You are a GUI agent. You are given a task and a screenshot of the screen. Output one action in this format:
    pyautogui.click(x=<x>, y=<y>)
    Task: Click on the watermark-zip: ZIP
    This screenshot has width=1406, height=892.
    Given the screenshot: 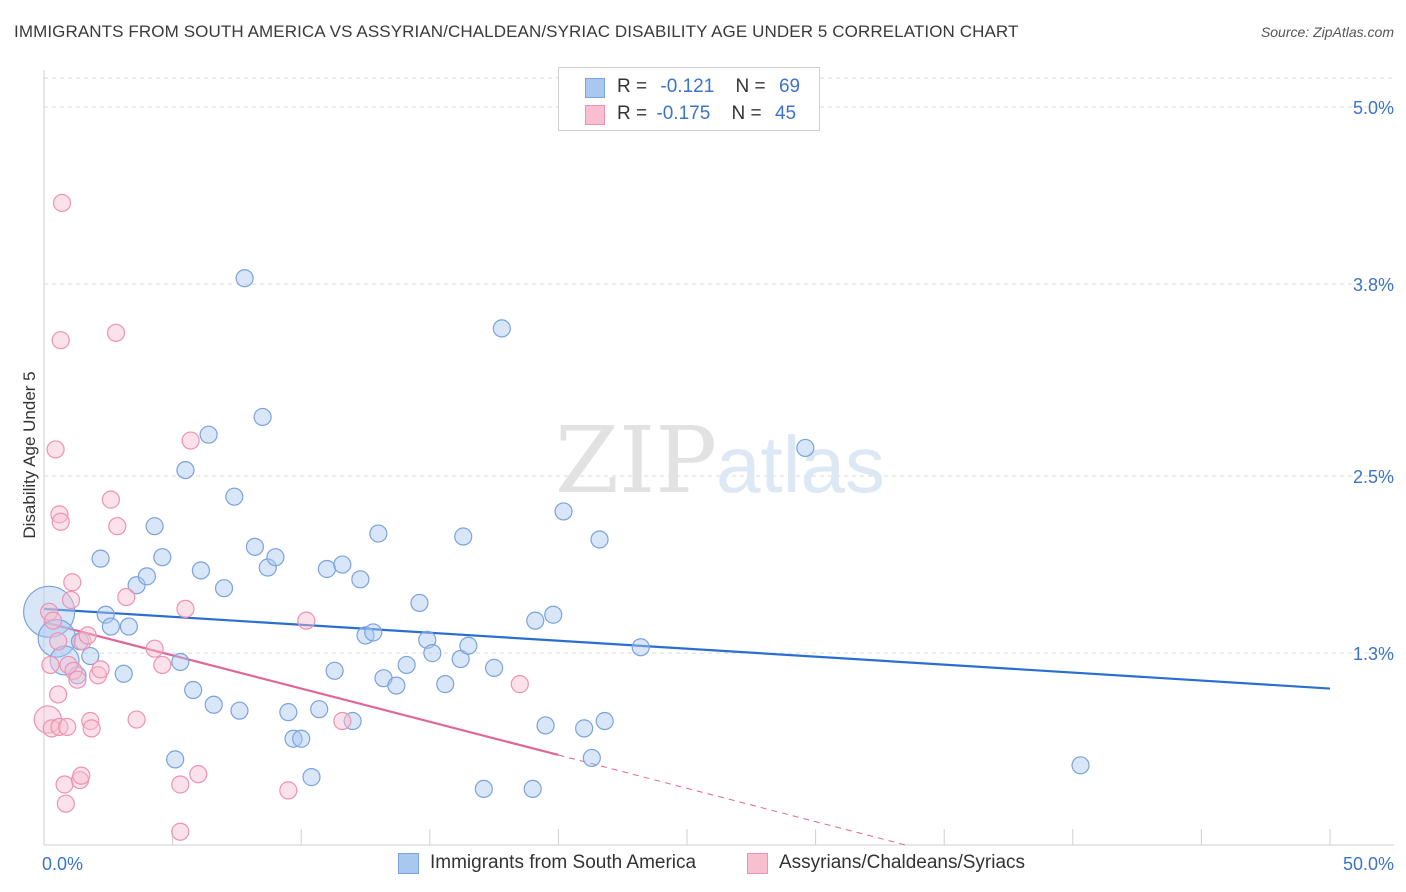 What is the action you would take?
    pyautogui.click(x=636, y=460)
    